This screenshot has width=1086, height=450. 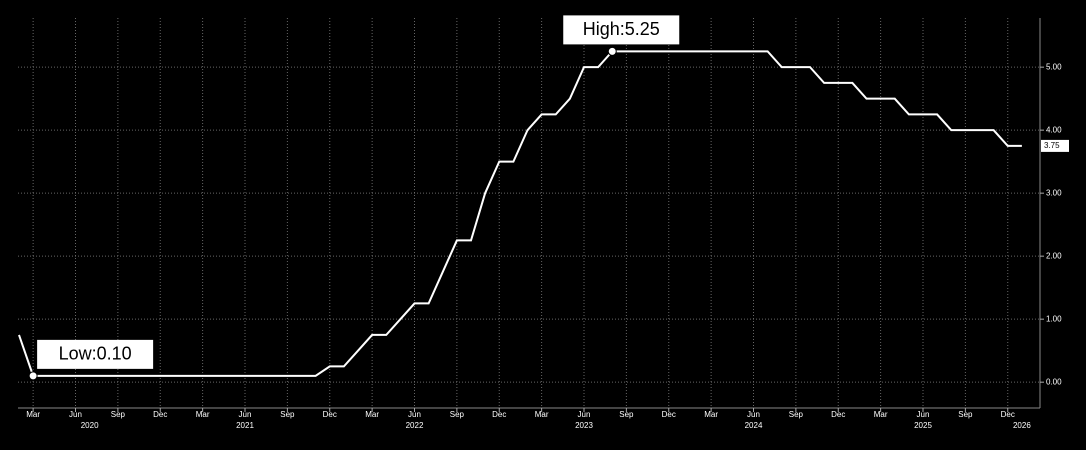 I want to click on last-value-box, so click(x=1055, y=145).